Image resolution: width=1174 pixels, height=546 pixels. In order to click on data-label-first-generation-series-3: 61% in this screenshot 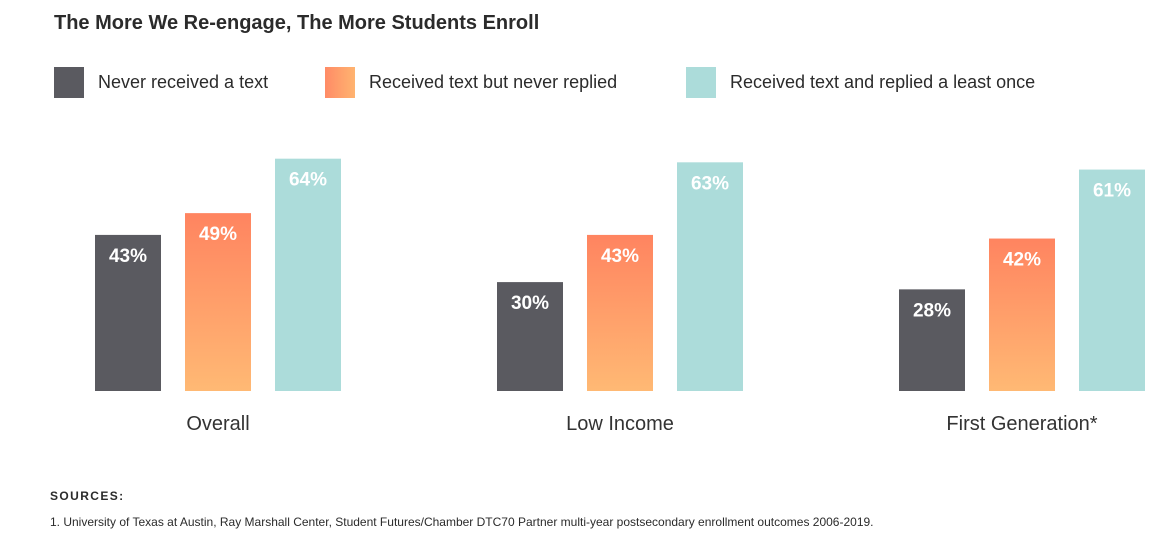, I will do `click(1112, 191)`.